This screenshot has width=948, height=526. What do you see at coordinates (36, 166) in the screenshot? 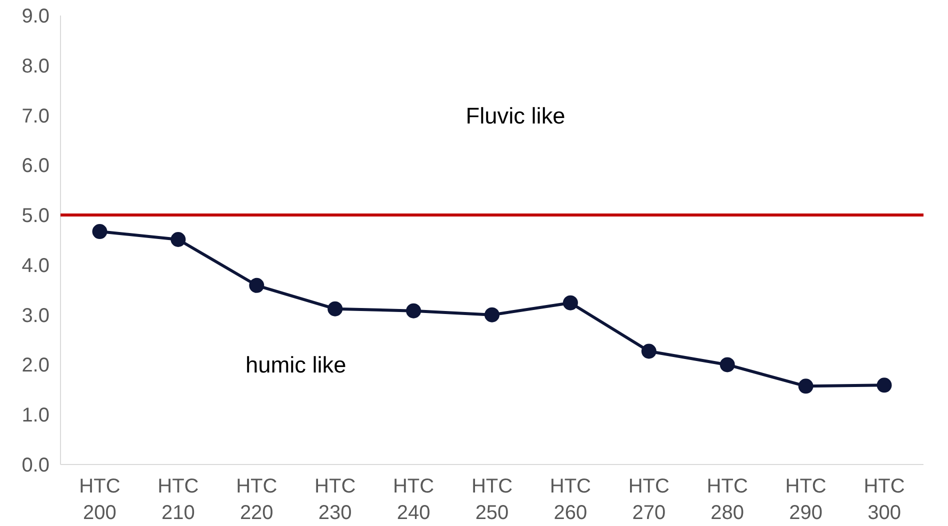
I see `y-tick-label: 6.0` at bounding box center [36, 166].